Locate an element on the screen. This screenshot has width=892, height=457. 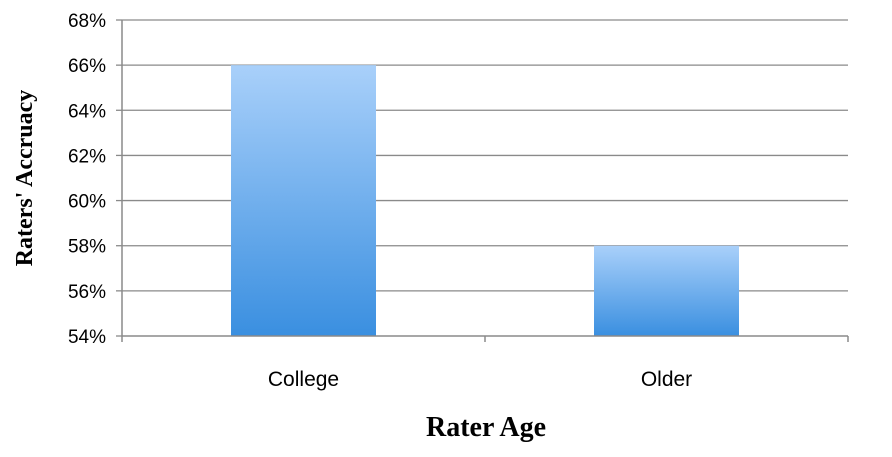
x-tick-labels: College Older is located at coordinates (480, 379).